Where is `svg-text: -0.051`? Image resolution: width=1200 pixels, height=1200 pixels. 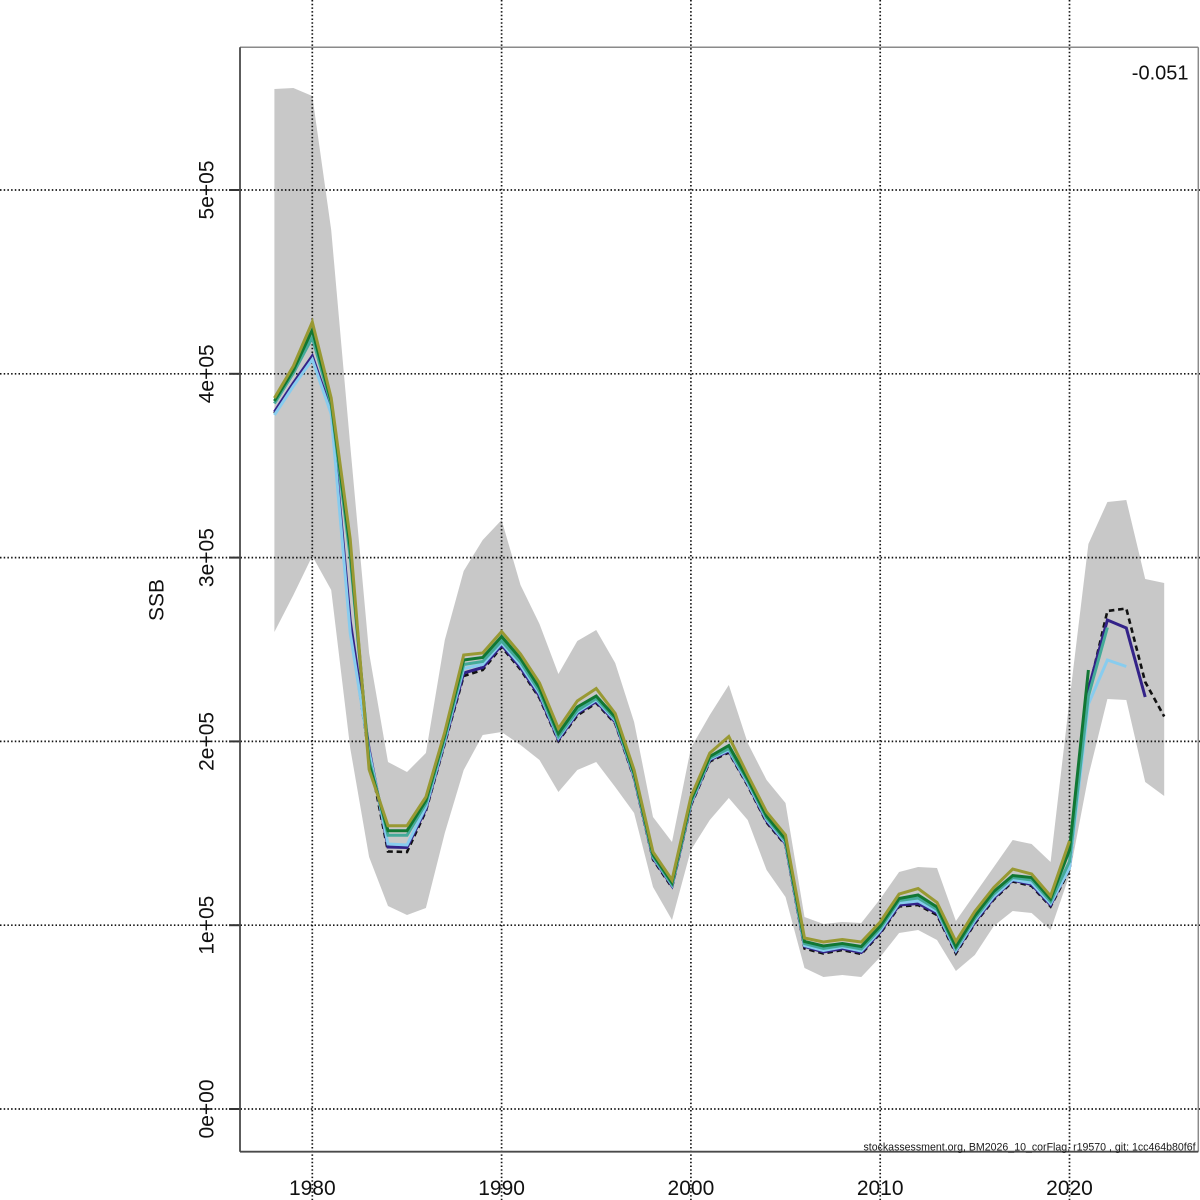 svg-text: -0.051 is located at coordinates (1160, 74).